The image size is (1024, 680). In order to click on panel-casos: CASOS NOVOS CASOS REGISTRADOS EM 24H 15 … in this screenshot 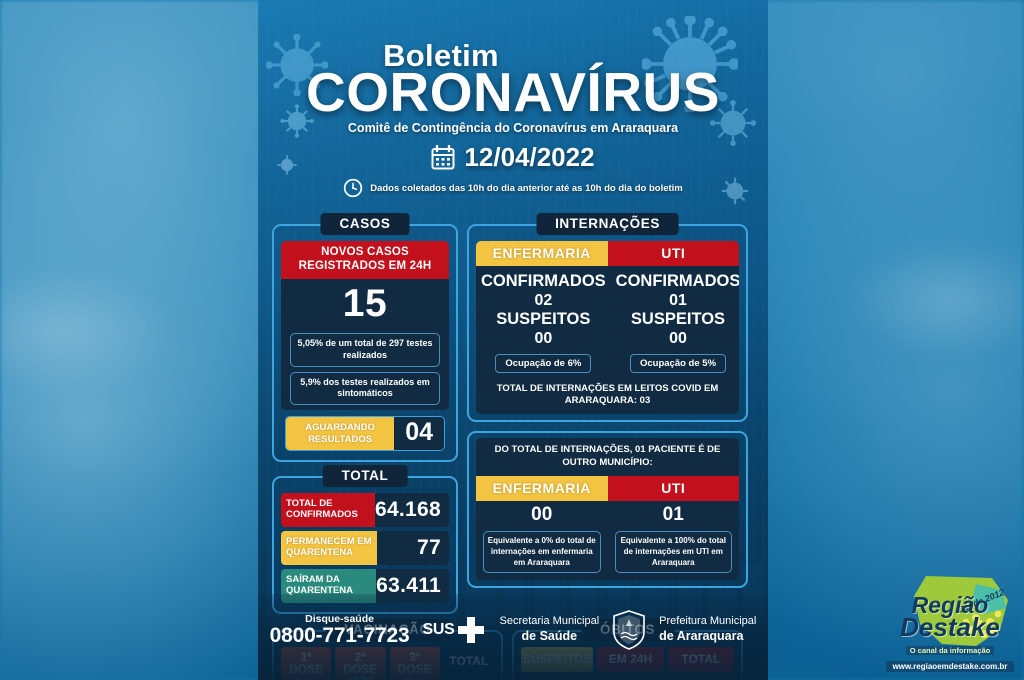, I will do `click(365, 338)`.